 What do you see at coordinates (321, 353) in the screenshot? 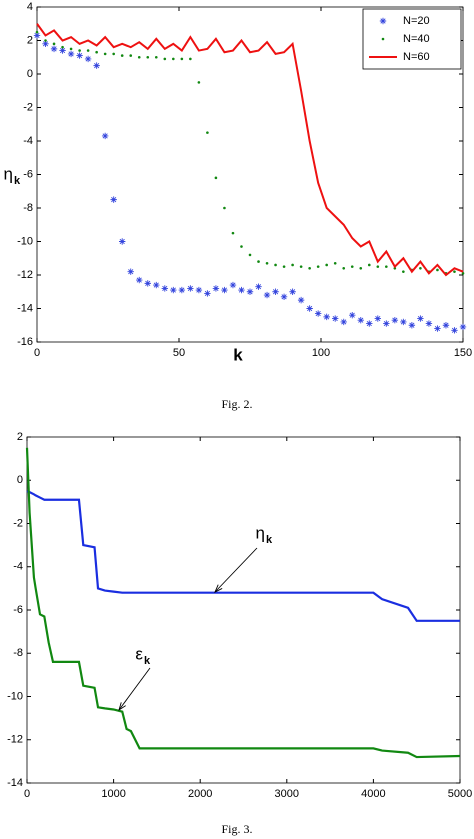
I see `x-tick-label: 100` at bounding box center [321, 353].